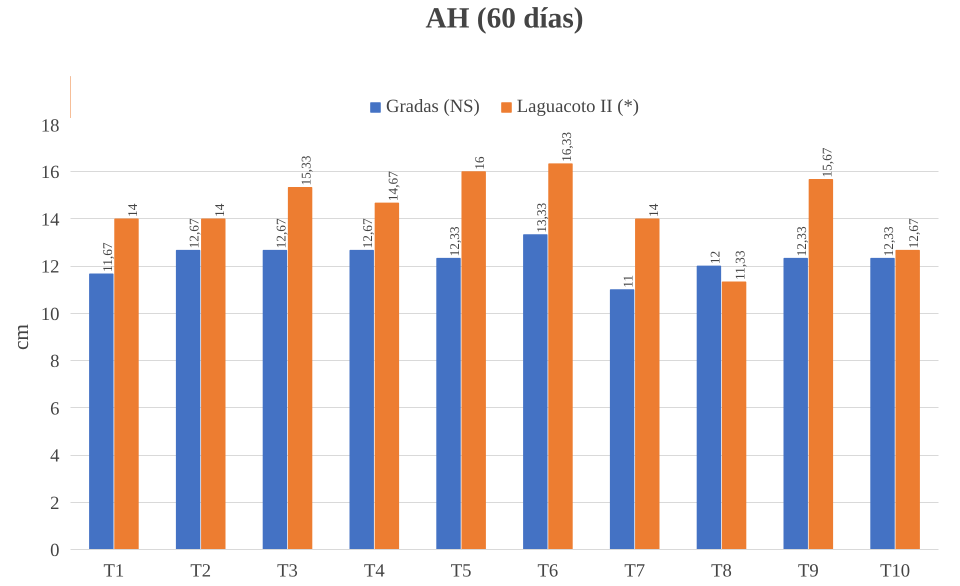 The width and height of the screenshot is (960, 586). I want to click on data-label: 11,67, so click(107, 257).